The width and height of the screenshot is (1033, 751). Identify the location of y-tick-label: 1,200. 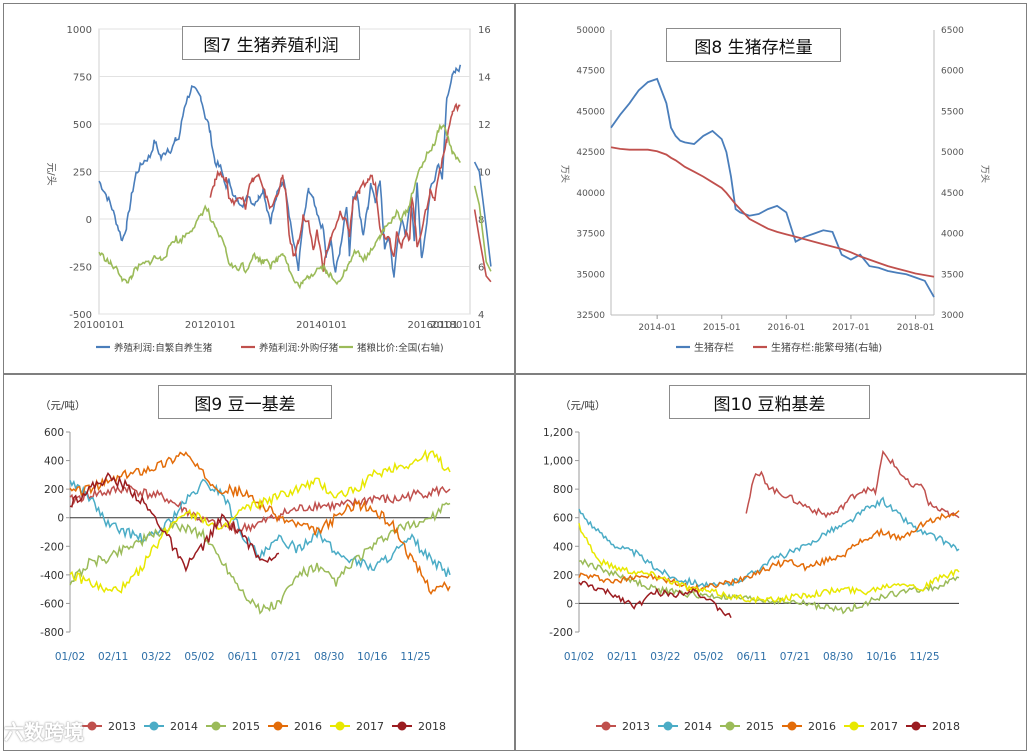
(558, 433).